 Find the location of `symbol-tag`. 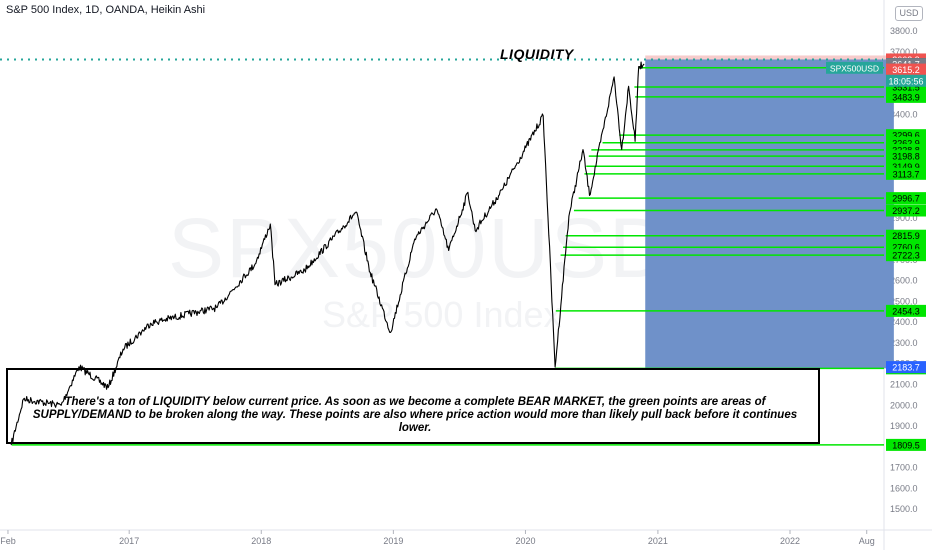

symbol-tag is located at coordinates (854, 67).